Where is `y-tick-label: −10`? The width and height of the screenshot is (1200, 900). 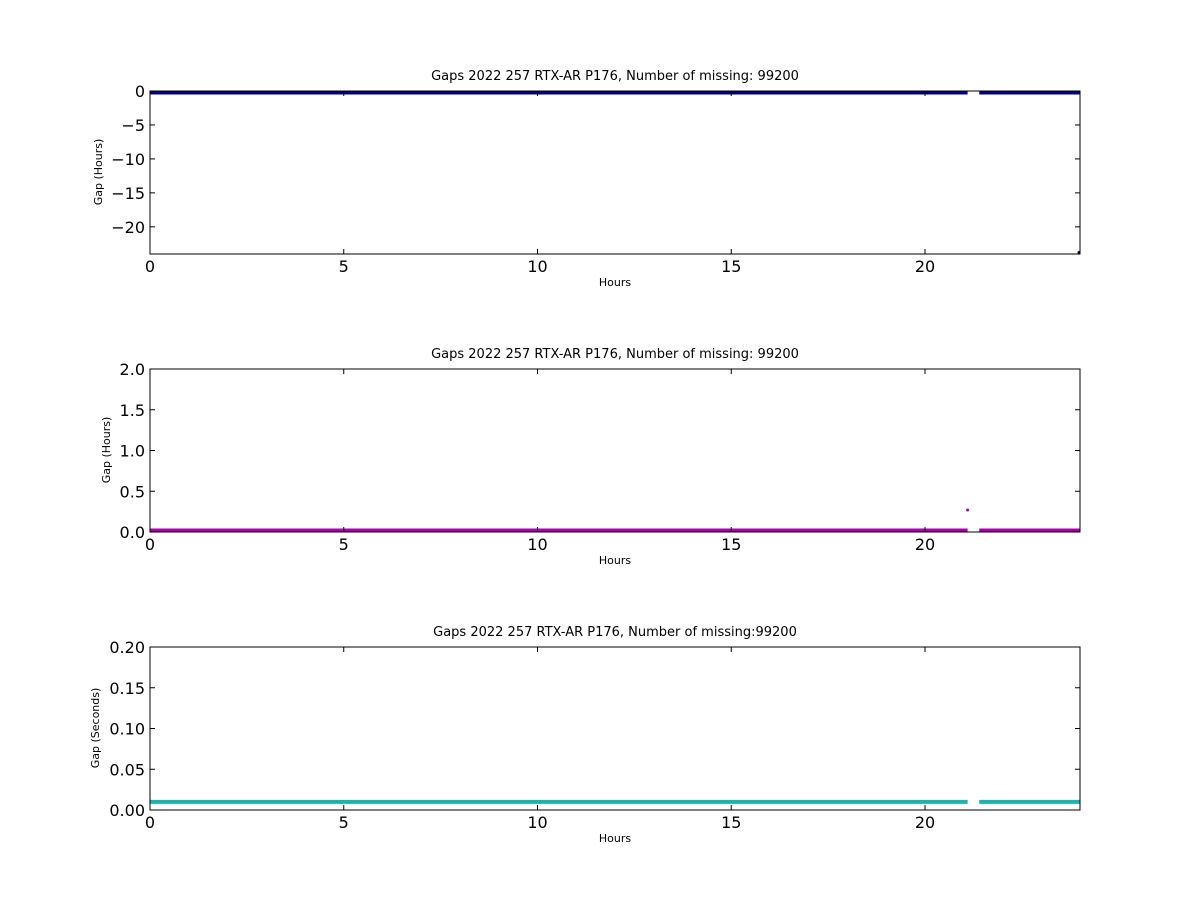 y-tick-label: −10 is located at coordinates (128, 159).